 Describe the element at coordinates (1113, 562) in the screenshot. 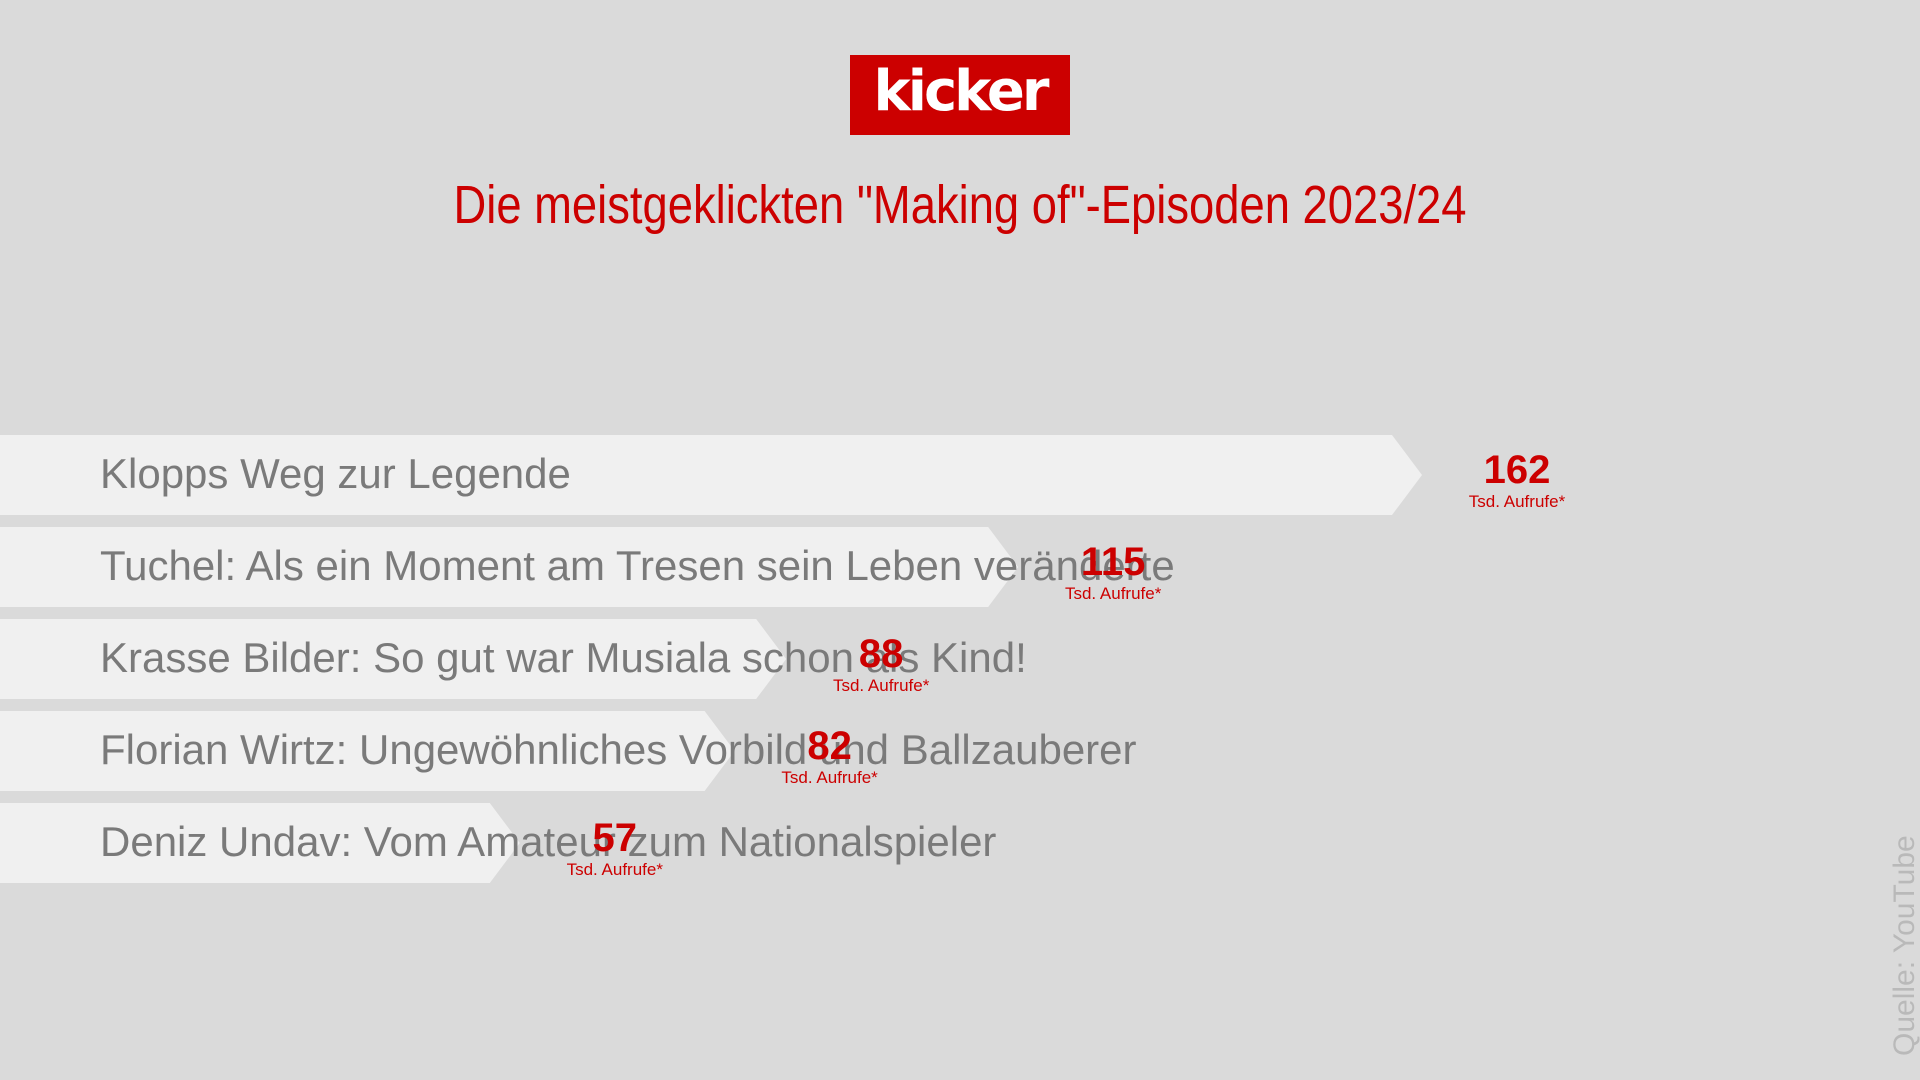

I see `bar-value-label: 115` at that location.